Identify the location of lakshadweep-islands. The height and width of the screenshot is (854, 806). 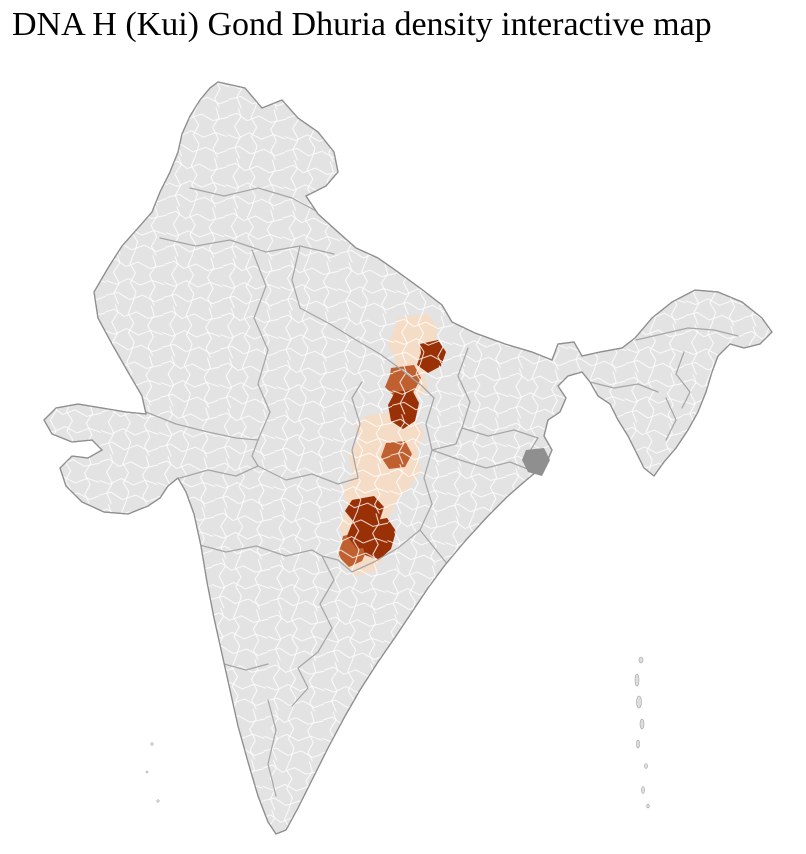
(152, 772).